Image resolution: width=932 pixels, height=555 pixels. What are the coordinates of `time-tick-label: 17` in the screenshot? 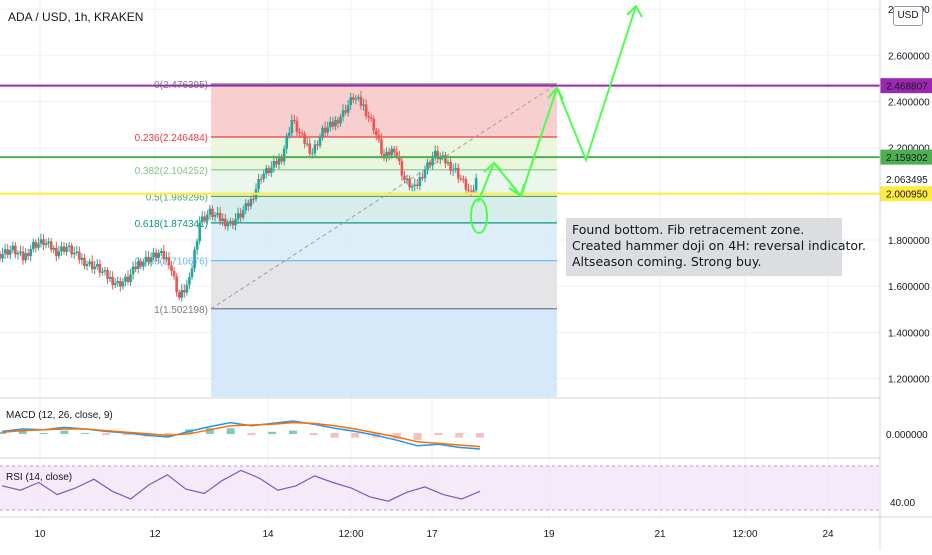 It's located at (432, 534).